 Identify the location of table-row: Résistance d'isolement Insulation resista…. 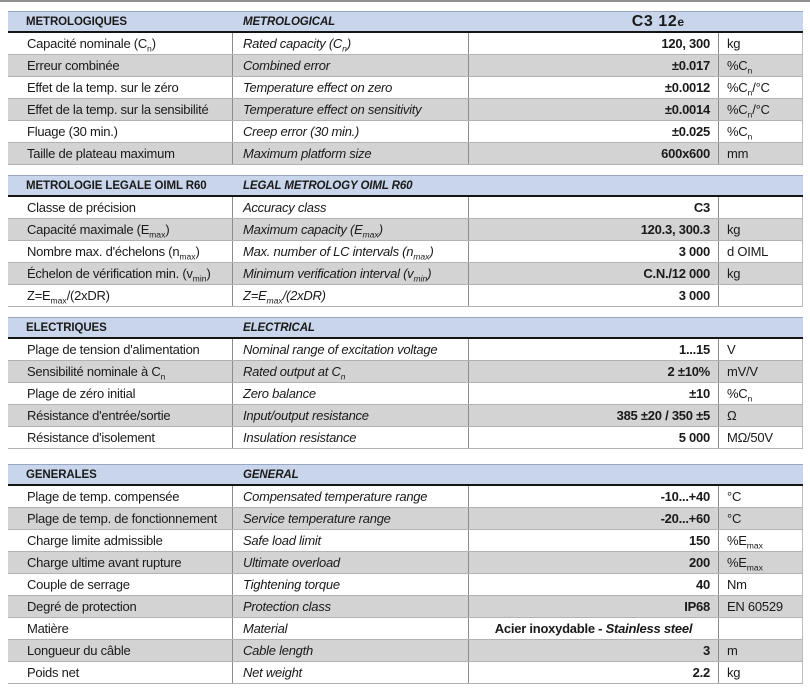
(405, 438).